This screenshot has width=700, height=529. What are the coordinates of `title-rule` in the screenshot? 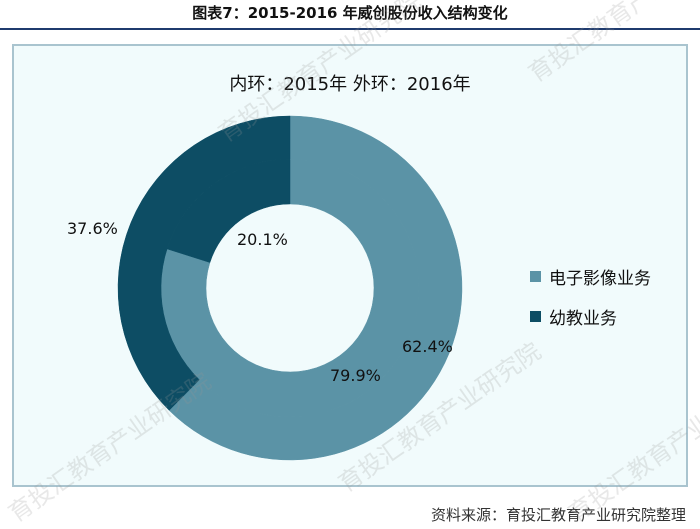 It's located at (350, 29).